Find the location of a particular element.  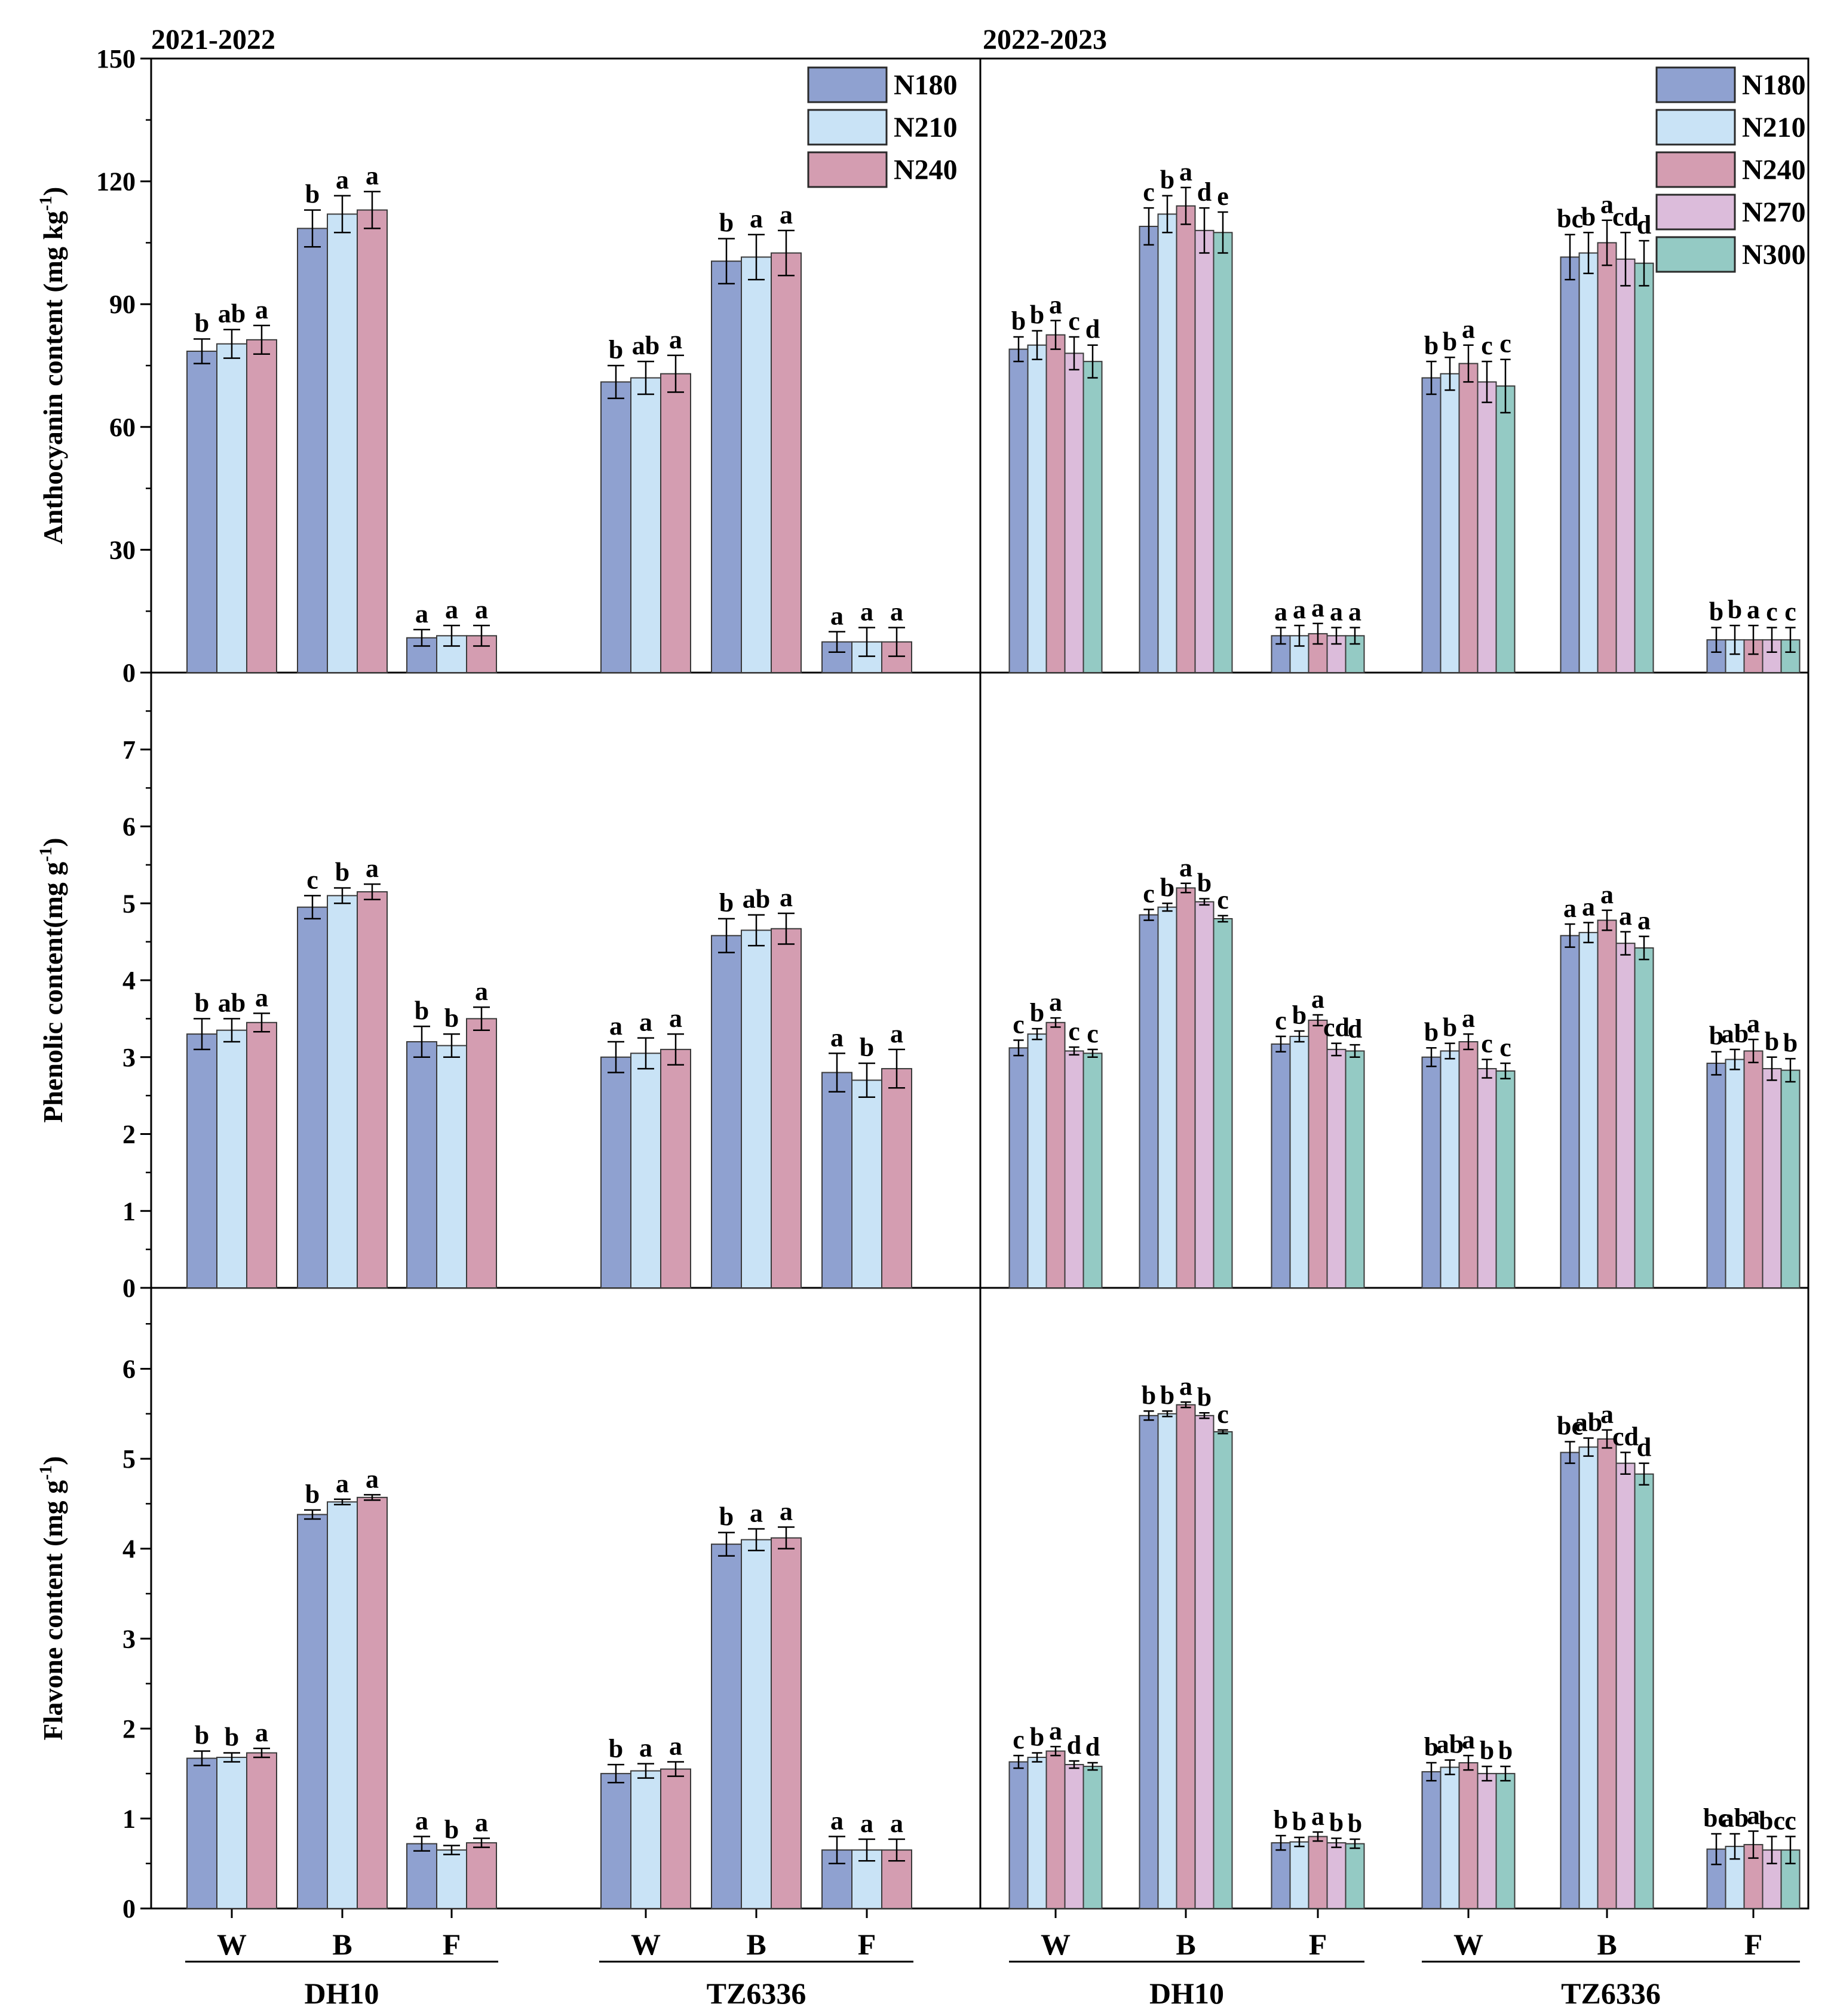

y-tick-label: 6 is located at coordinates (129, 827).